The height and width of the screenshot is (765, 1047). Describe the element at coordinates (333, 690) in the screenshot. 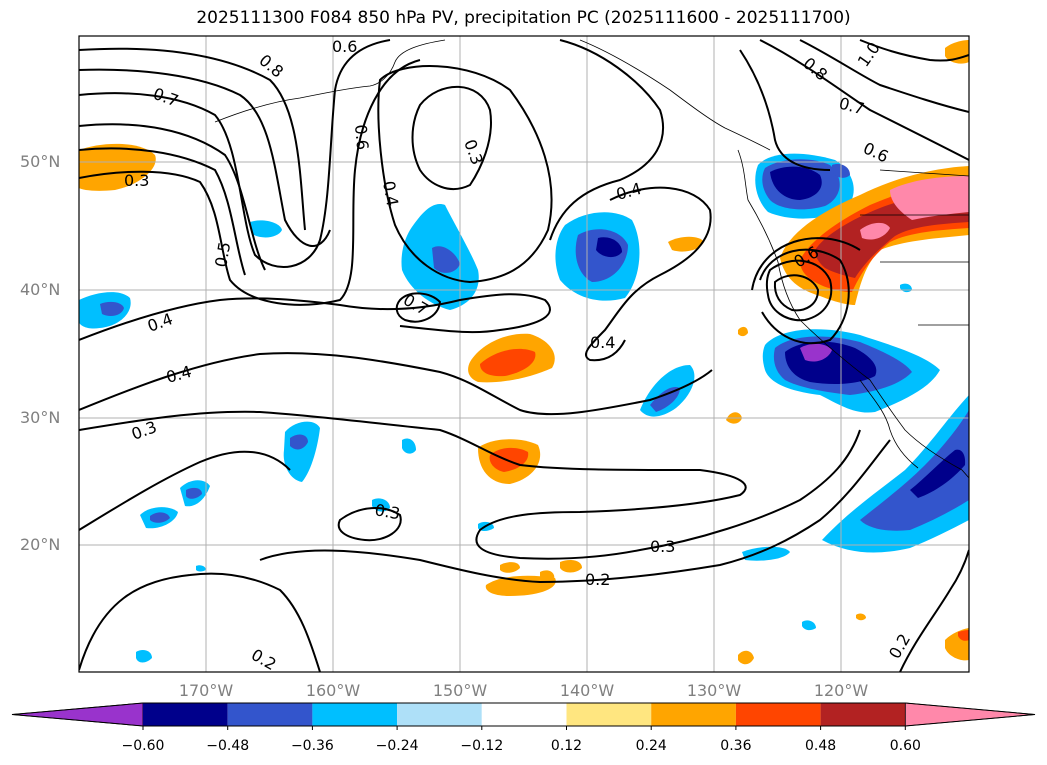

I see `lon-label: 160°W` at that location.